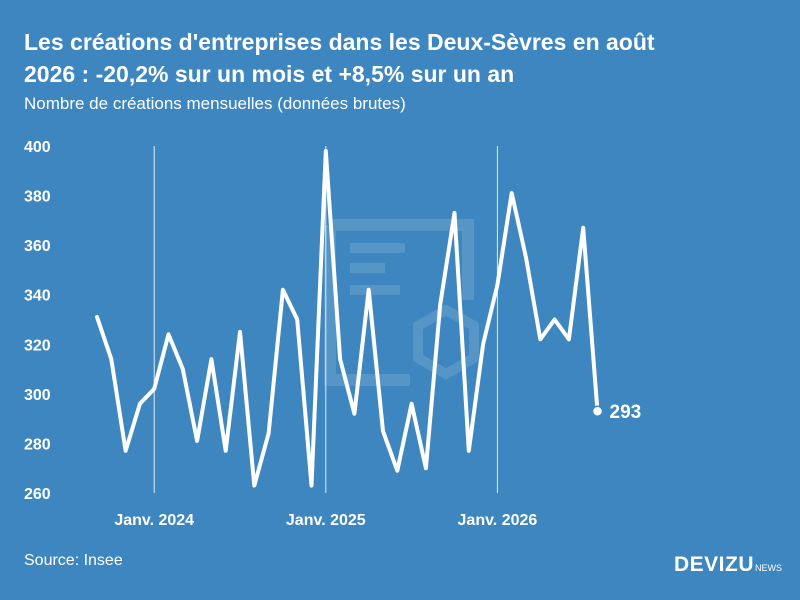 This screenshot has height=600, width=800. Describe the element at coordinates (73, 560) in the screenshot. I see `source-note: Source: Insee` at that location.